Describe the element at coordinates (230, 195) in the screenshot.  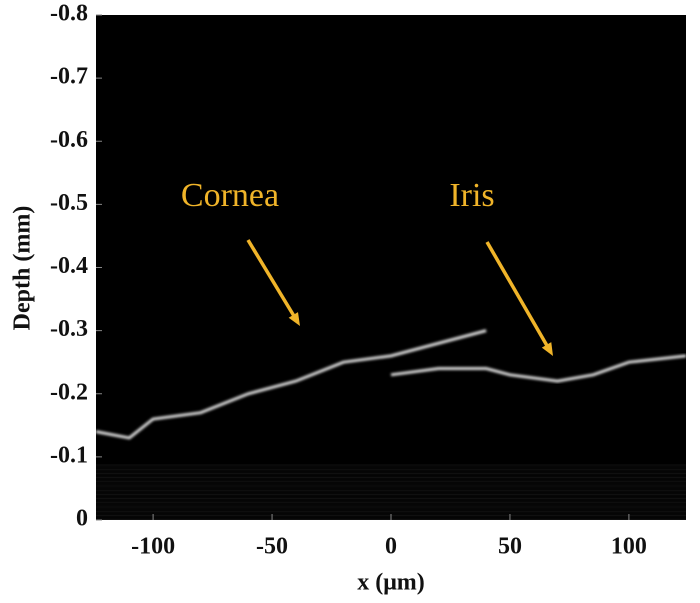
I see `annotation: Cornea` at that location.